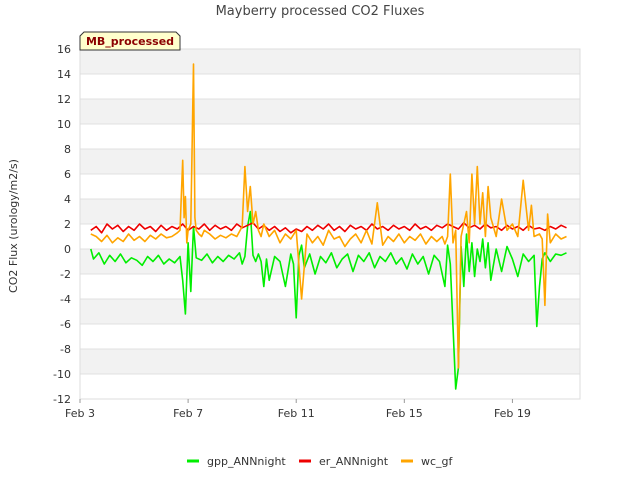  I want to click on y-tick-label: -6, so click(65, 324).